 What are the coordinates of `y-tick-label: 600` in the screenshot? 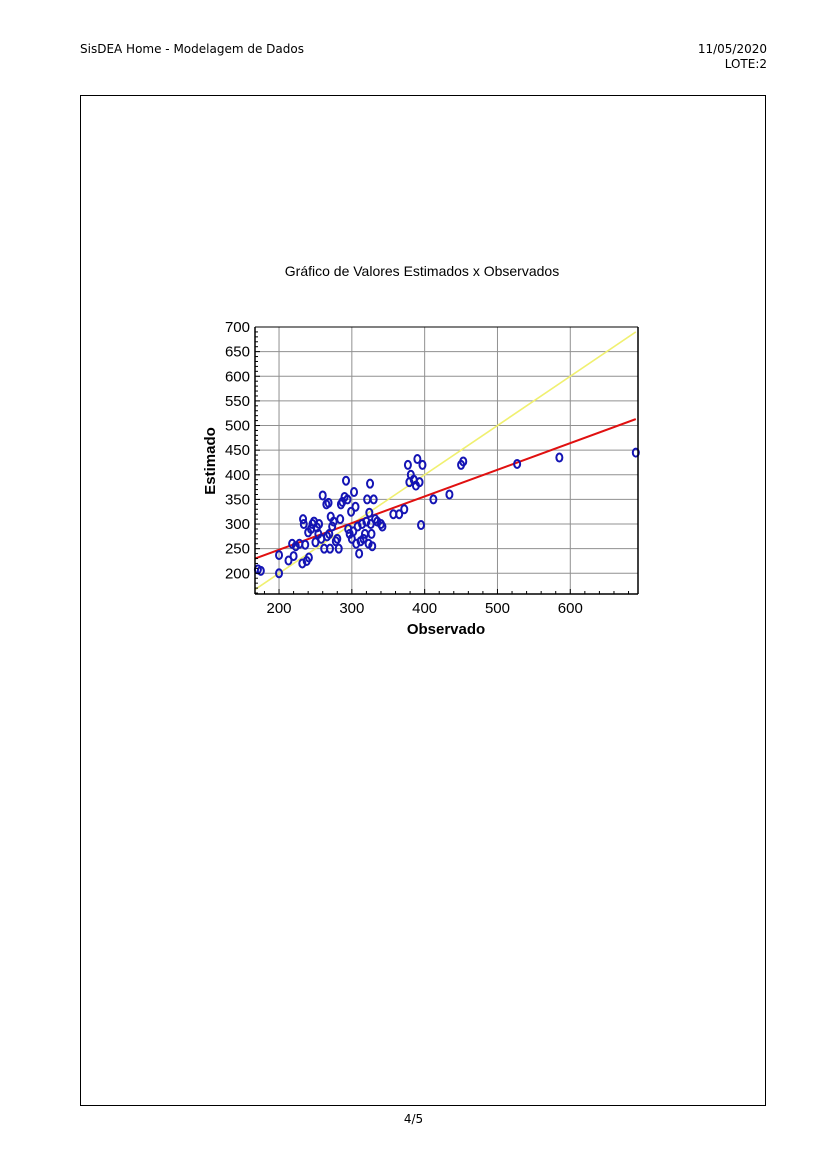 It's located at (237, 376).